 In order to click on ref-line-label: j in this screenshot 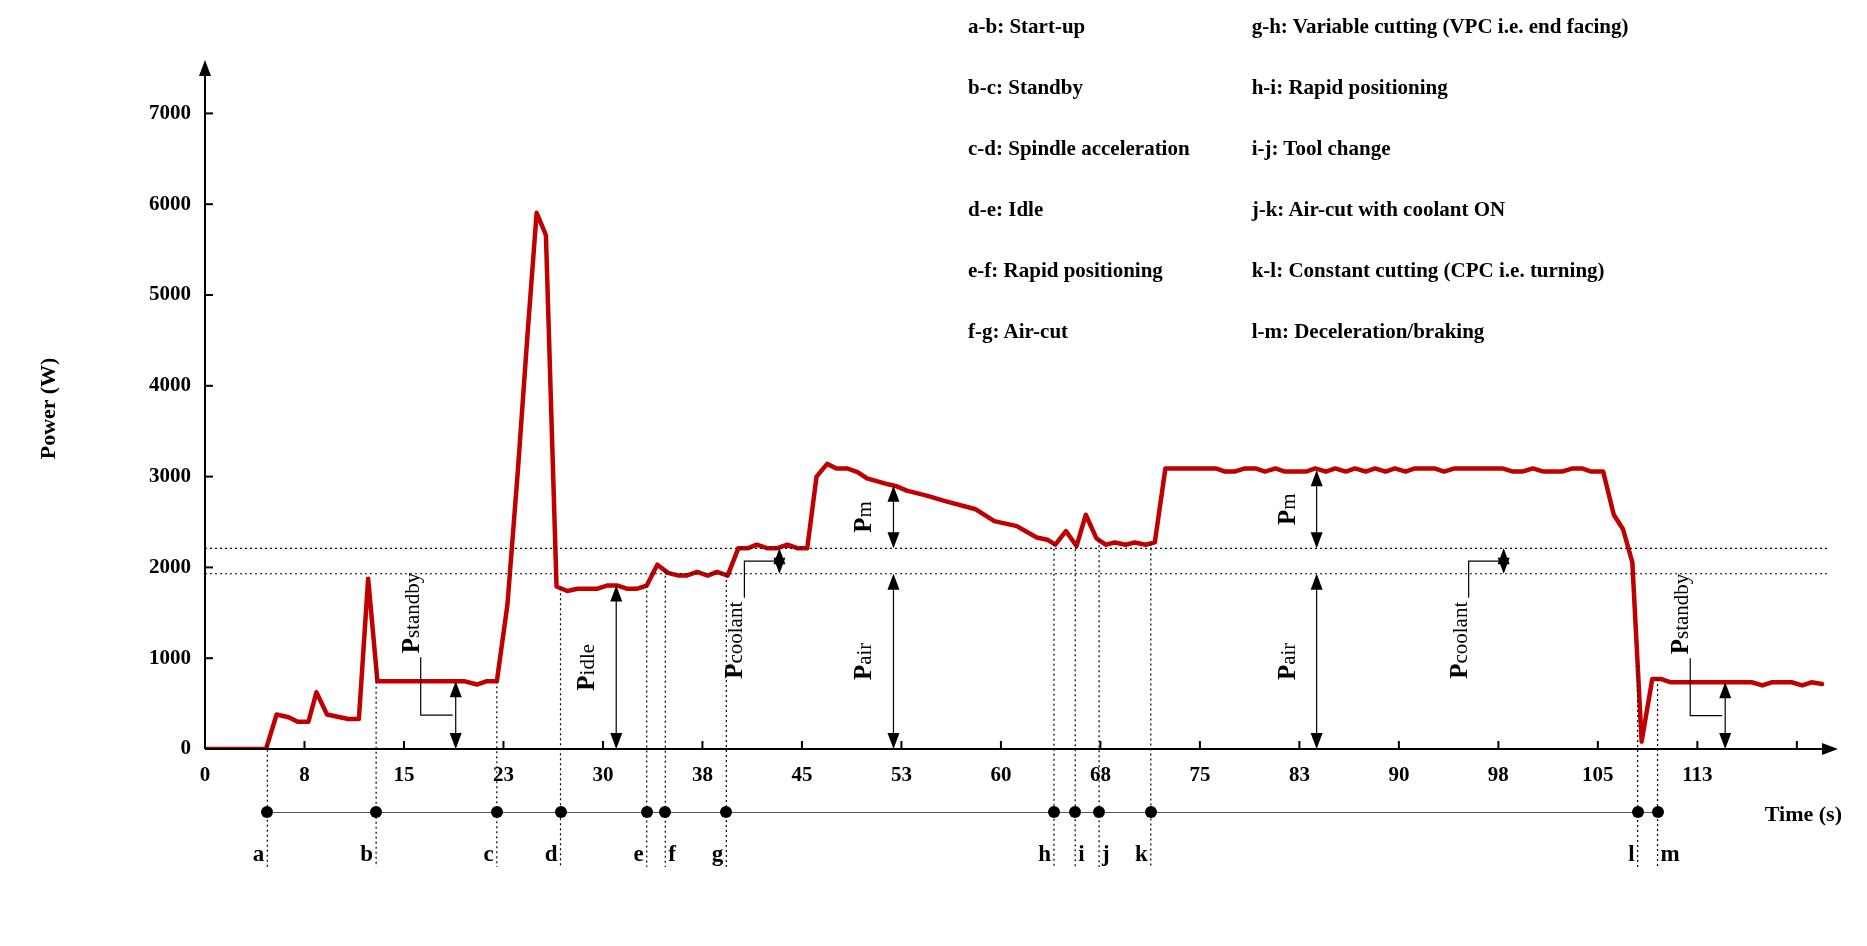, I will do `click(1105, 853)`.